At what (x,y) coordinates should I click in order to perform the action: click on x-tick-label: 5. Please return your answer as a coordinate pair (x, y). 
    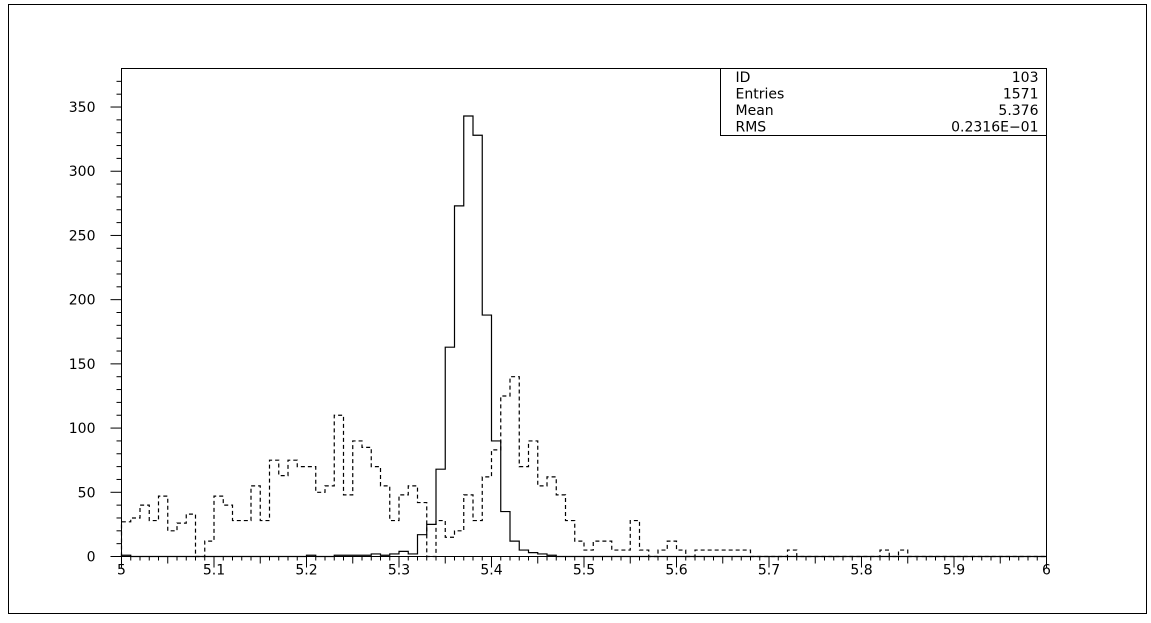
    Looking at the image, I should click on (121, 571).